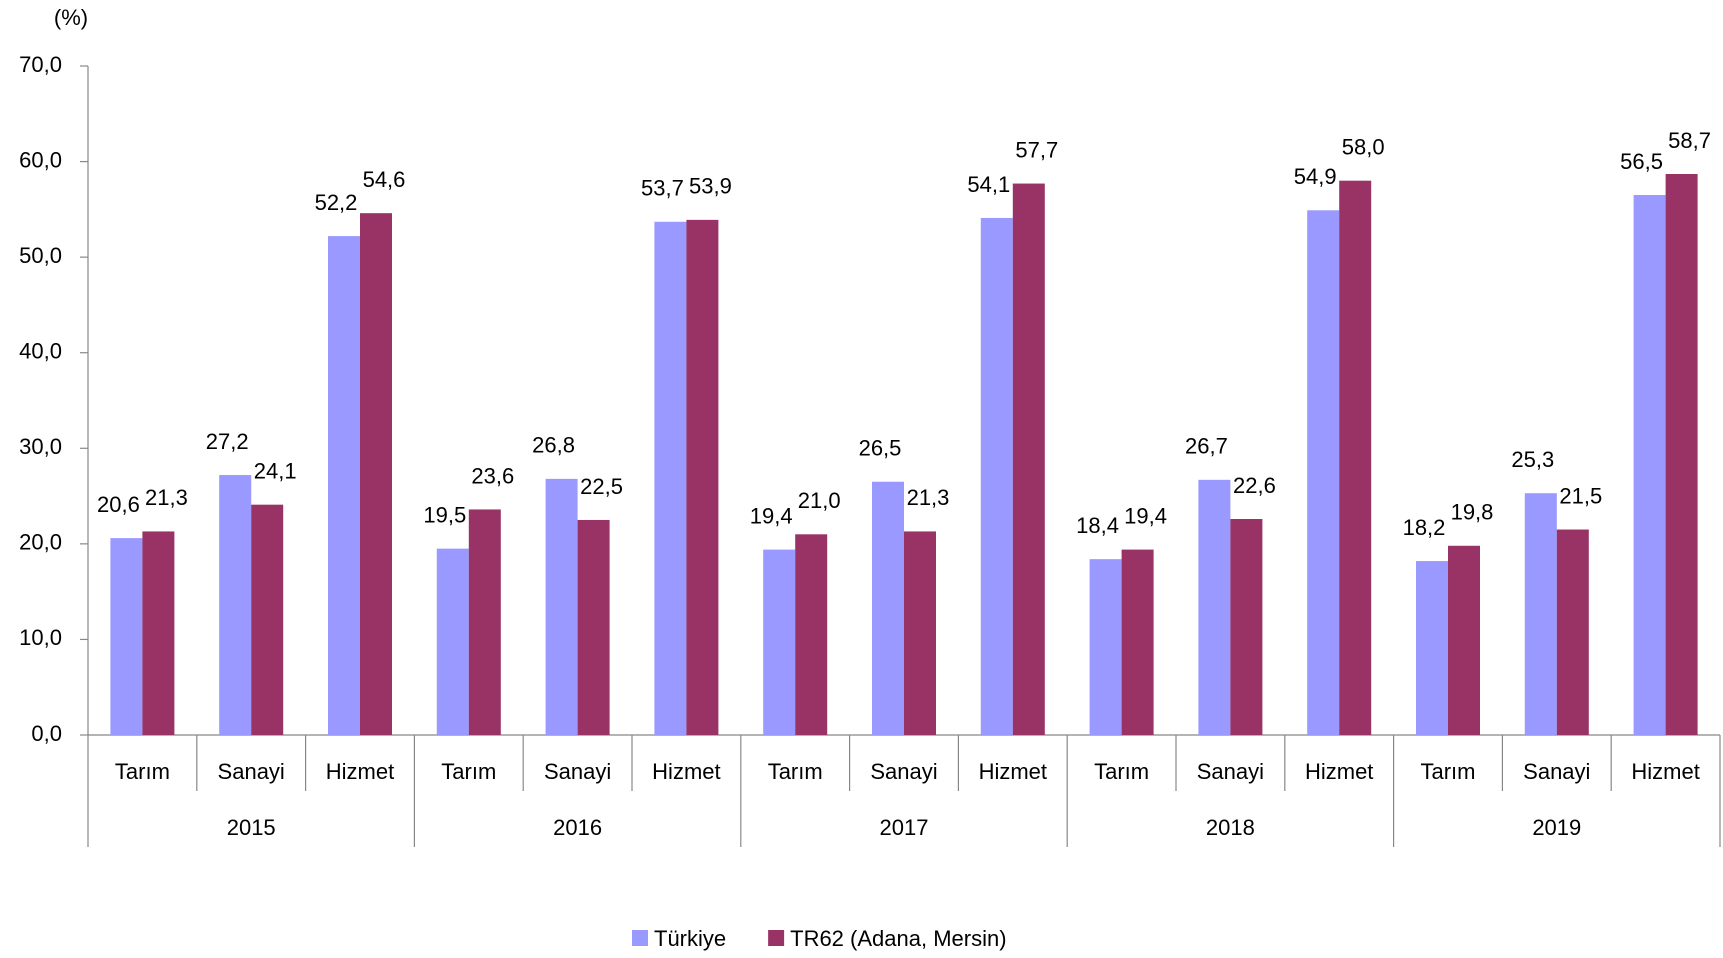  What do you see at coordinates (1036, 149) in the screenshot?
I see `data-label: 57,7` at bounding box center [1036, 149].